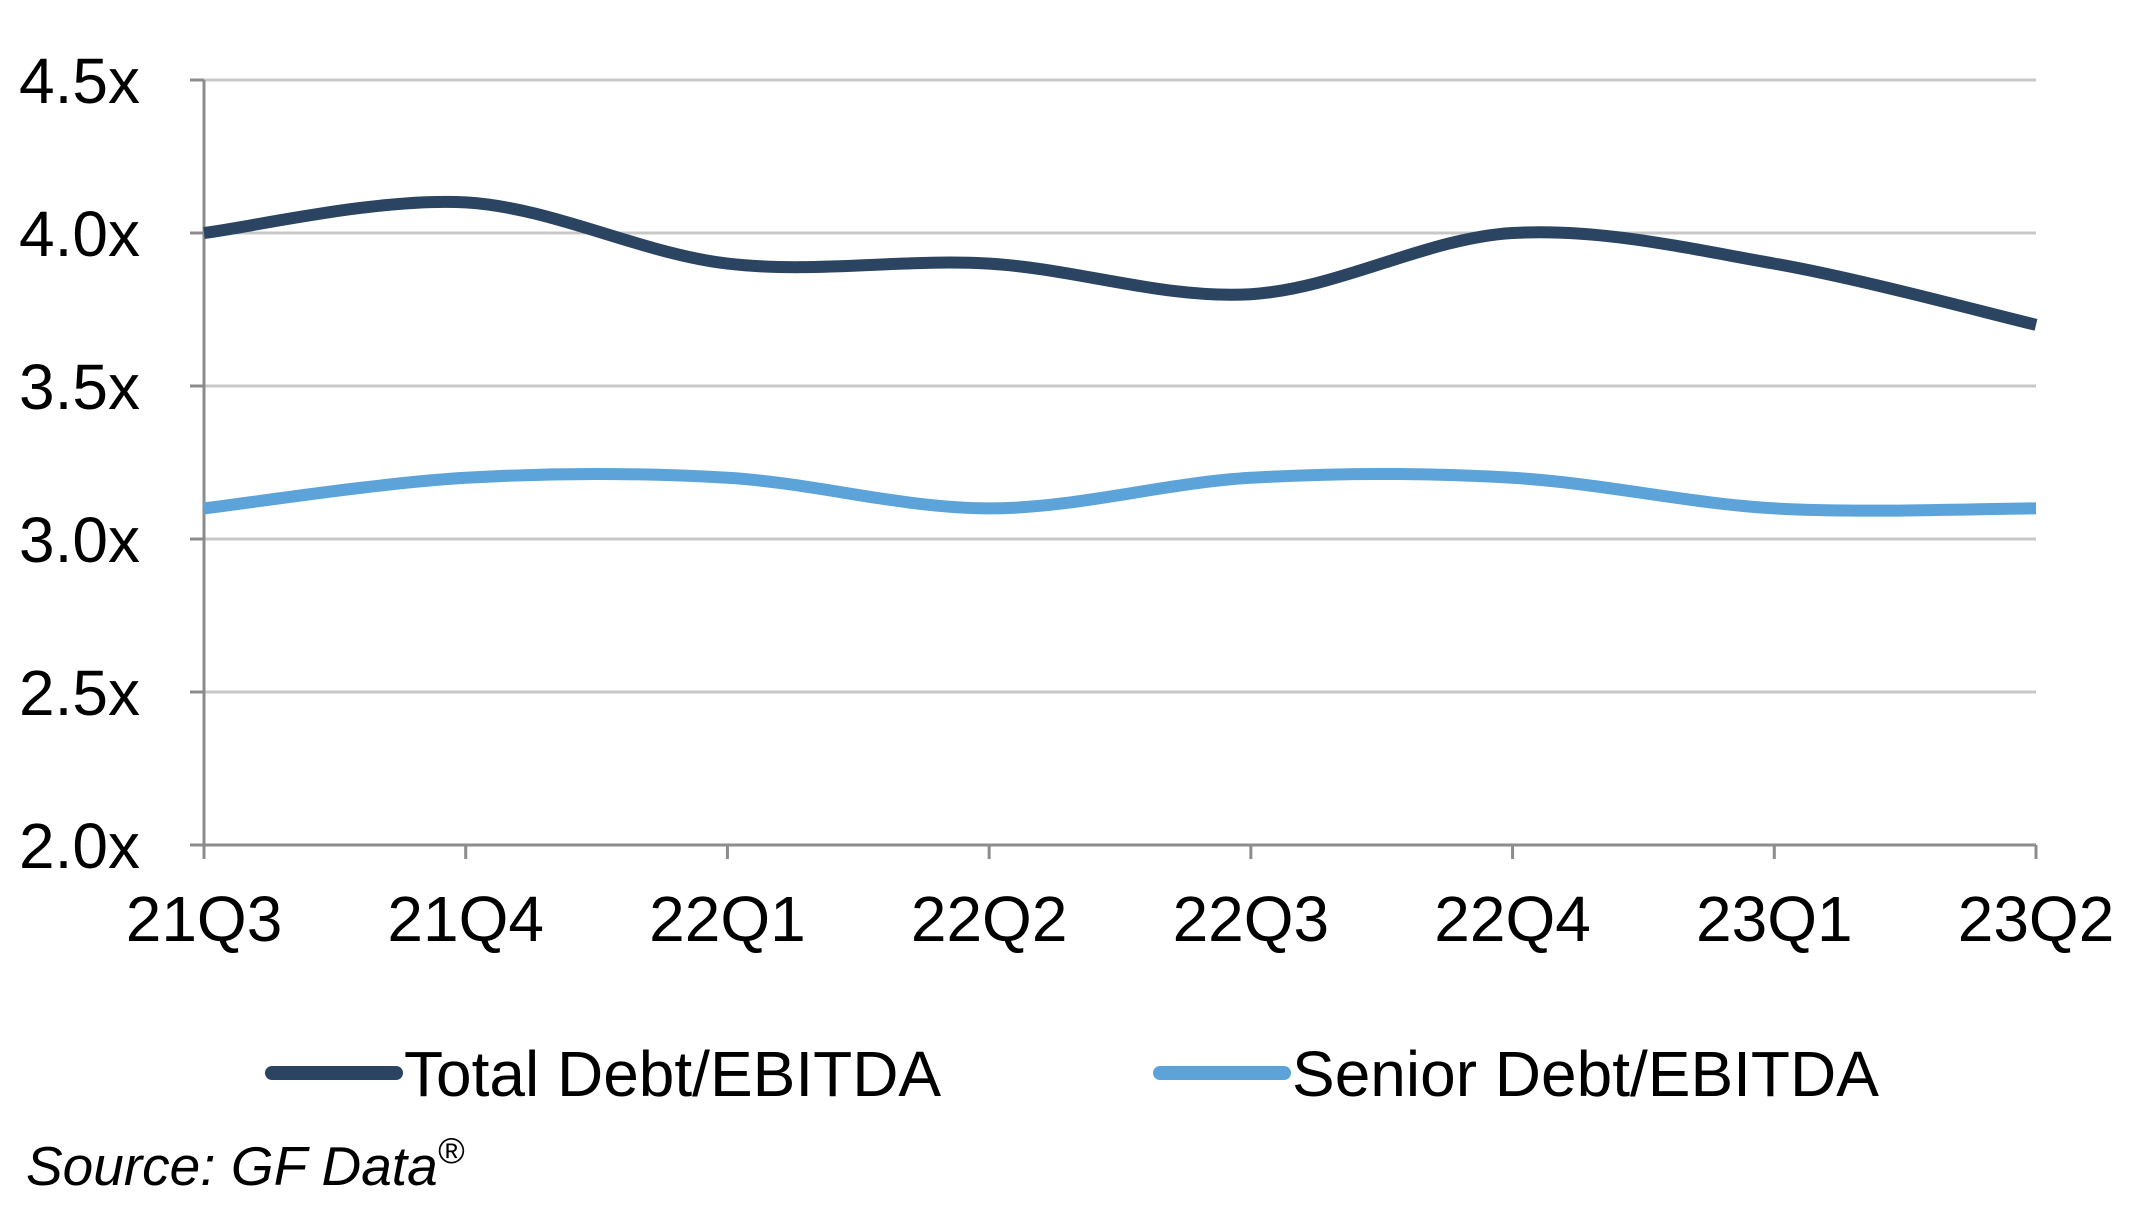 This screenshot has height=1208, width=2144. Describe the element at coordinates (1774, 919) in the screenshot. I see `x-tick-label: 23Q1` at that location.